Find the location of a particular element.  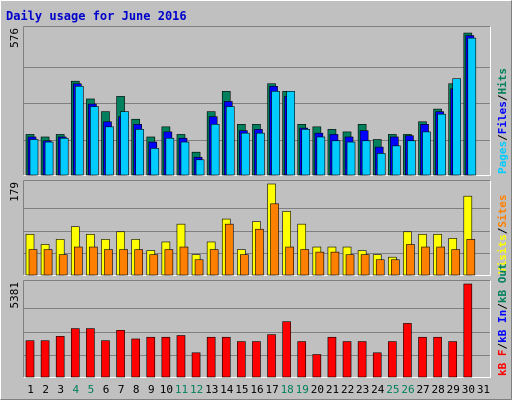

x-tick-label-day-20: 20 is located at coordinates (317, 389).